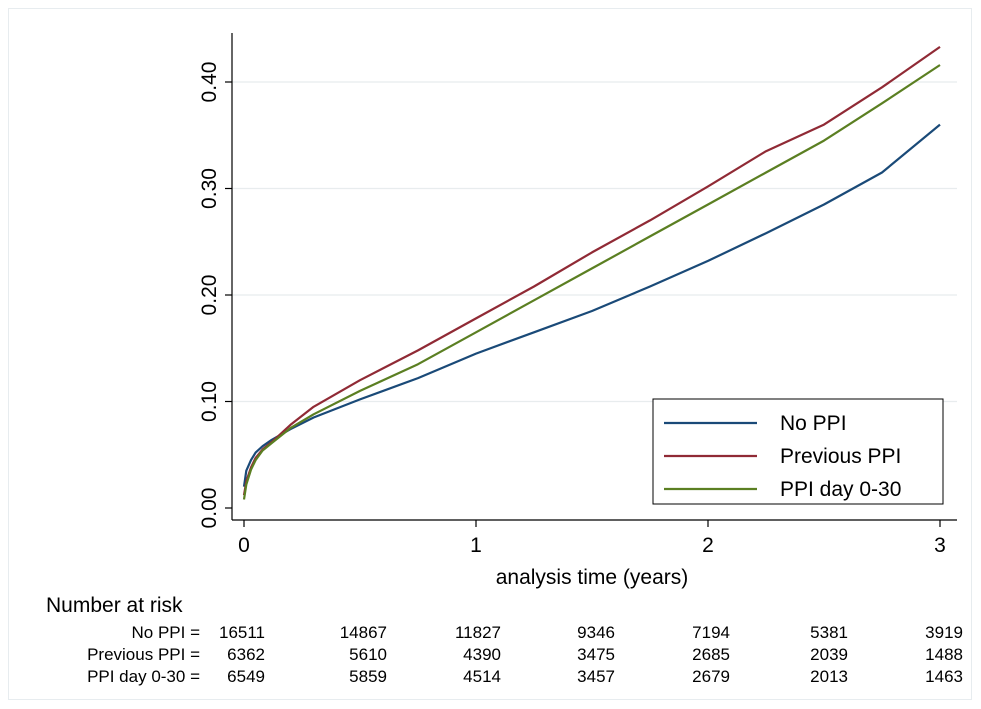  Describe the element at coordinates (209, 188) in the screenshot. I see `y-tick-label: 0.30` at that location.